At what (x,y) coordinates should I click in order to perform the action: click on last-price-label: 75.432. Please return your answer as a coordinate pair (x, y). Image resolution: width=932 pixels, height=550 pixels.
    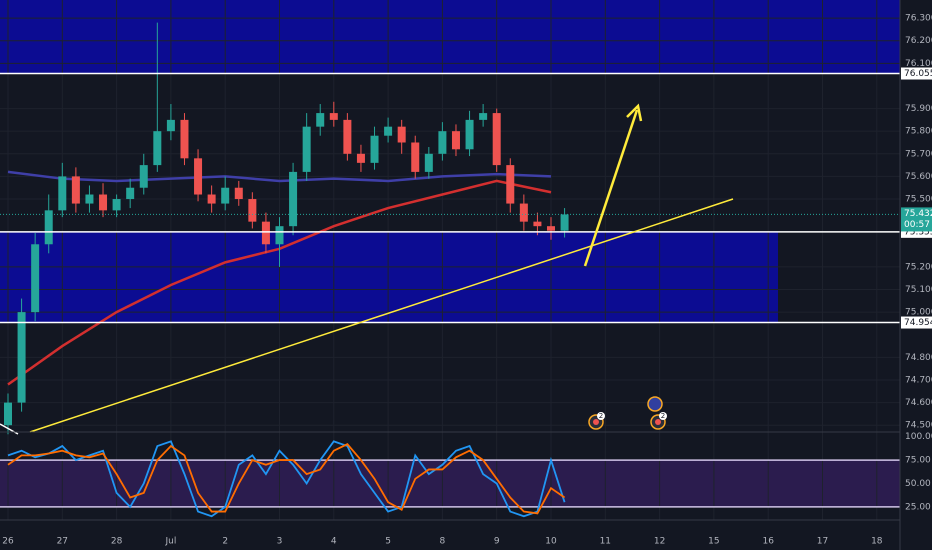
    Looking at the image, I should click on (918, 214).